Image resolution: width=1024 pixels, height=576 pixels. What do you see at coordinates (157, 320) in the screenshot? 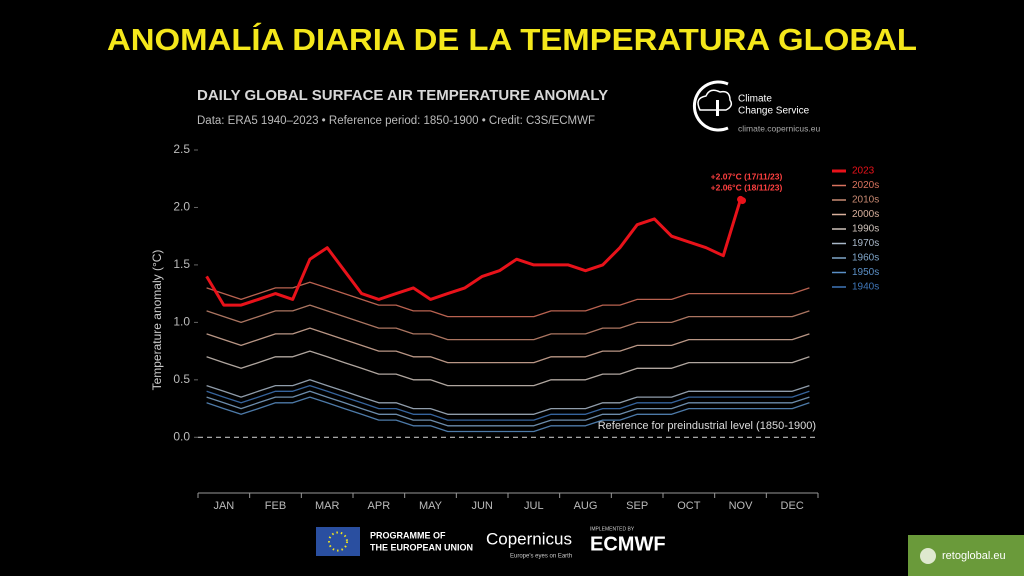
I see `y-axis-label: Temperature anomaly (°C)` at bounding box center [157, 320].